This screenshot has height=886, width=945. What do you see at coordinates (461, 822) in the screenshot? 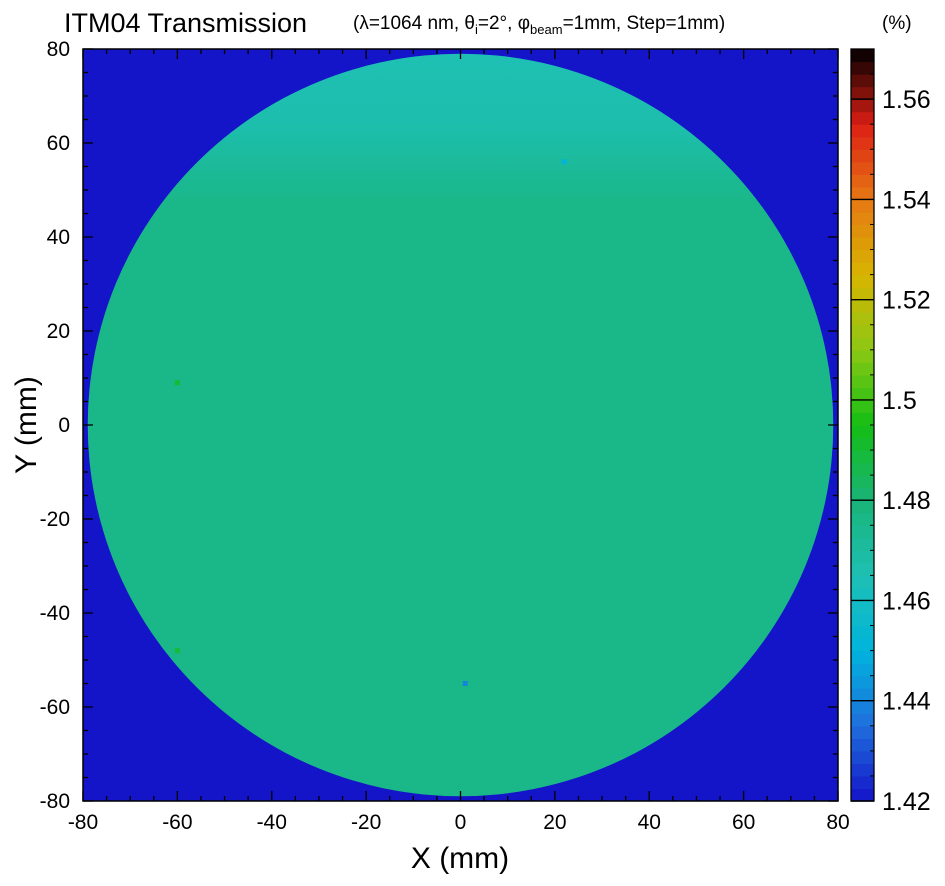
I see `x-tick-label: 0` at bounding box center [461, 822].